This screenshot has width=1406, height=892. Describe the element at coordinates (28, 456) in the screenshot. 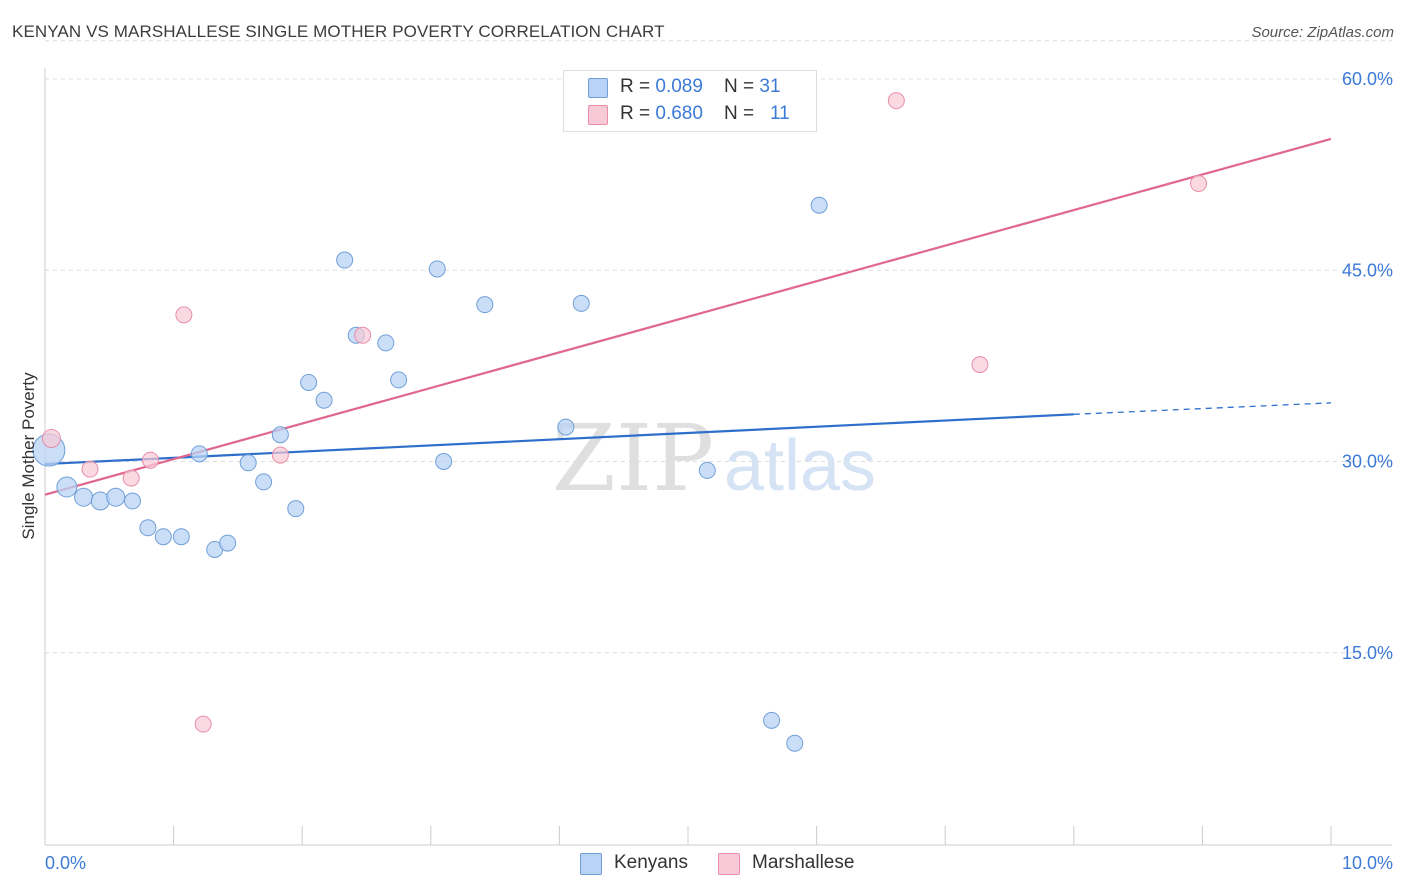

I see `y-axis-title: Single Mother Poverty` at that location.